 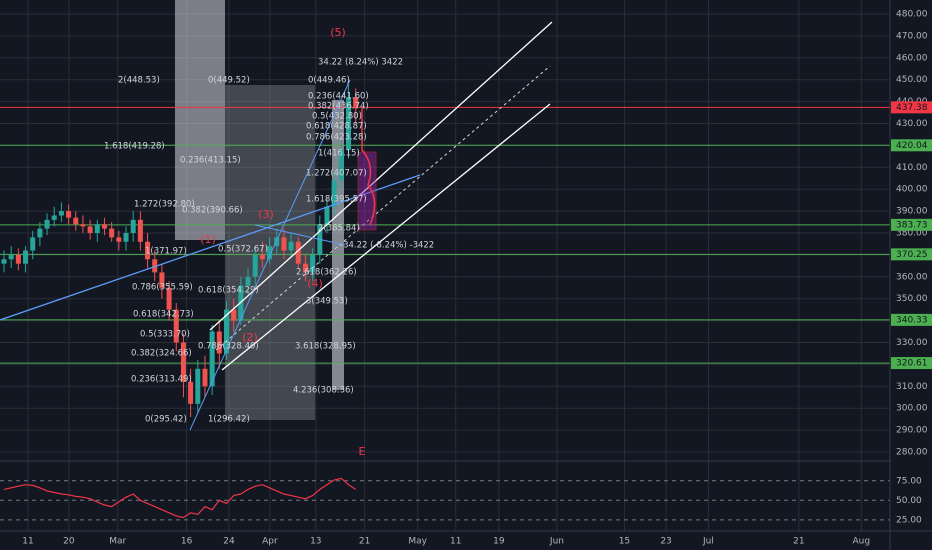 What do you see at coordinates (162, 288) in the screenshot?
I see `fib-label: 0.786(355.59)` at bounding box center [162, 288].